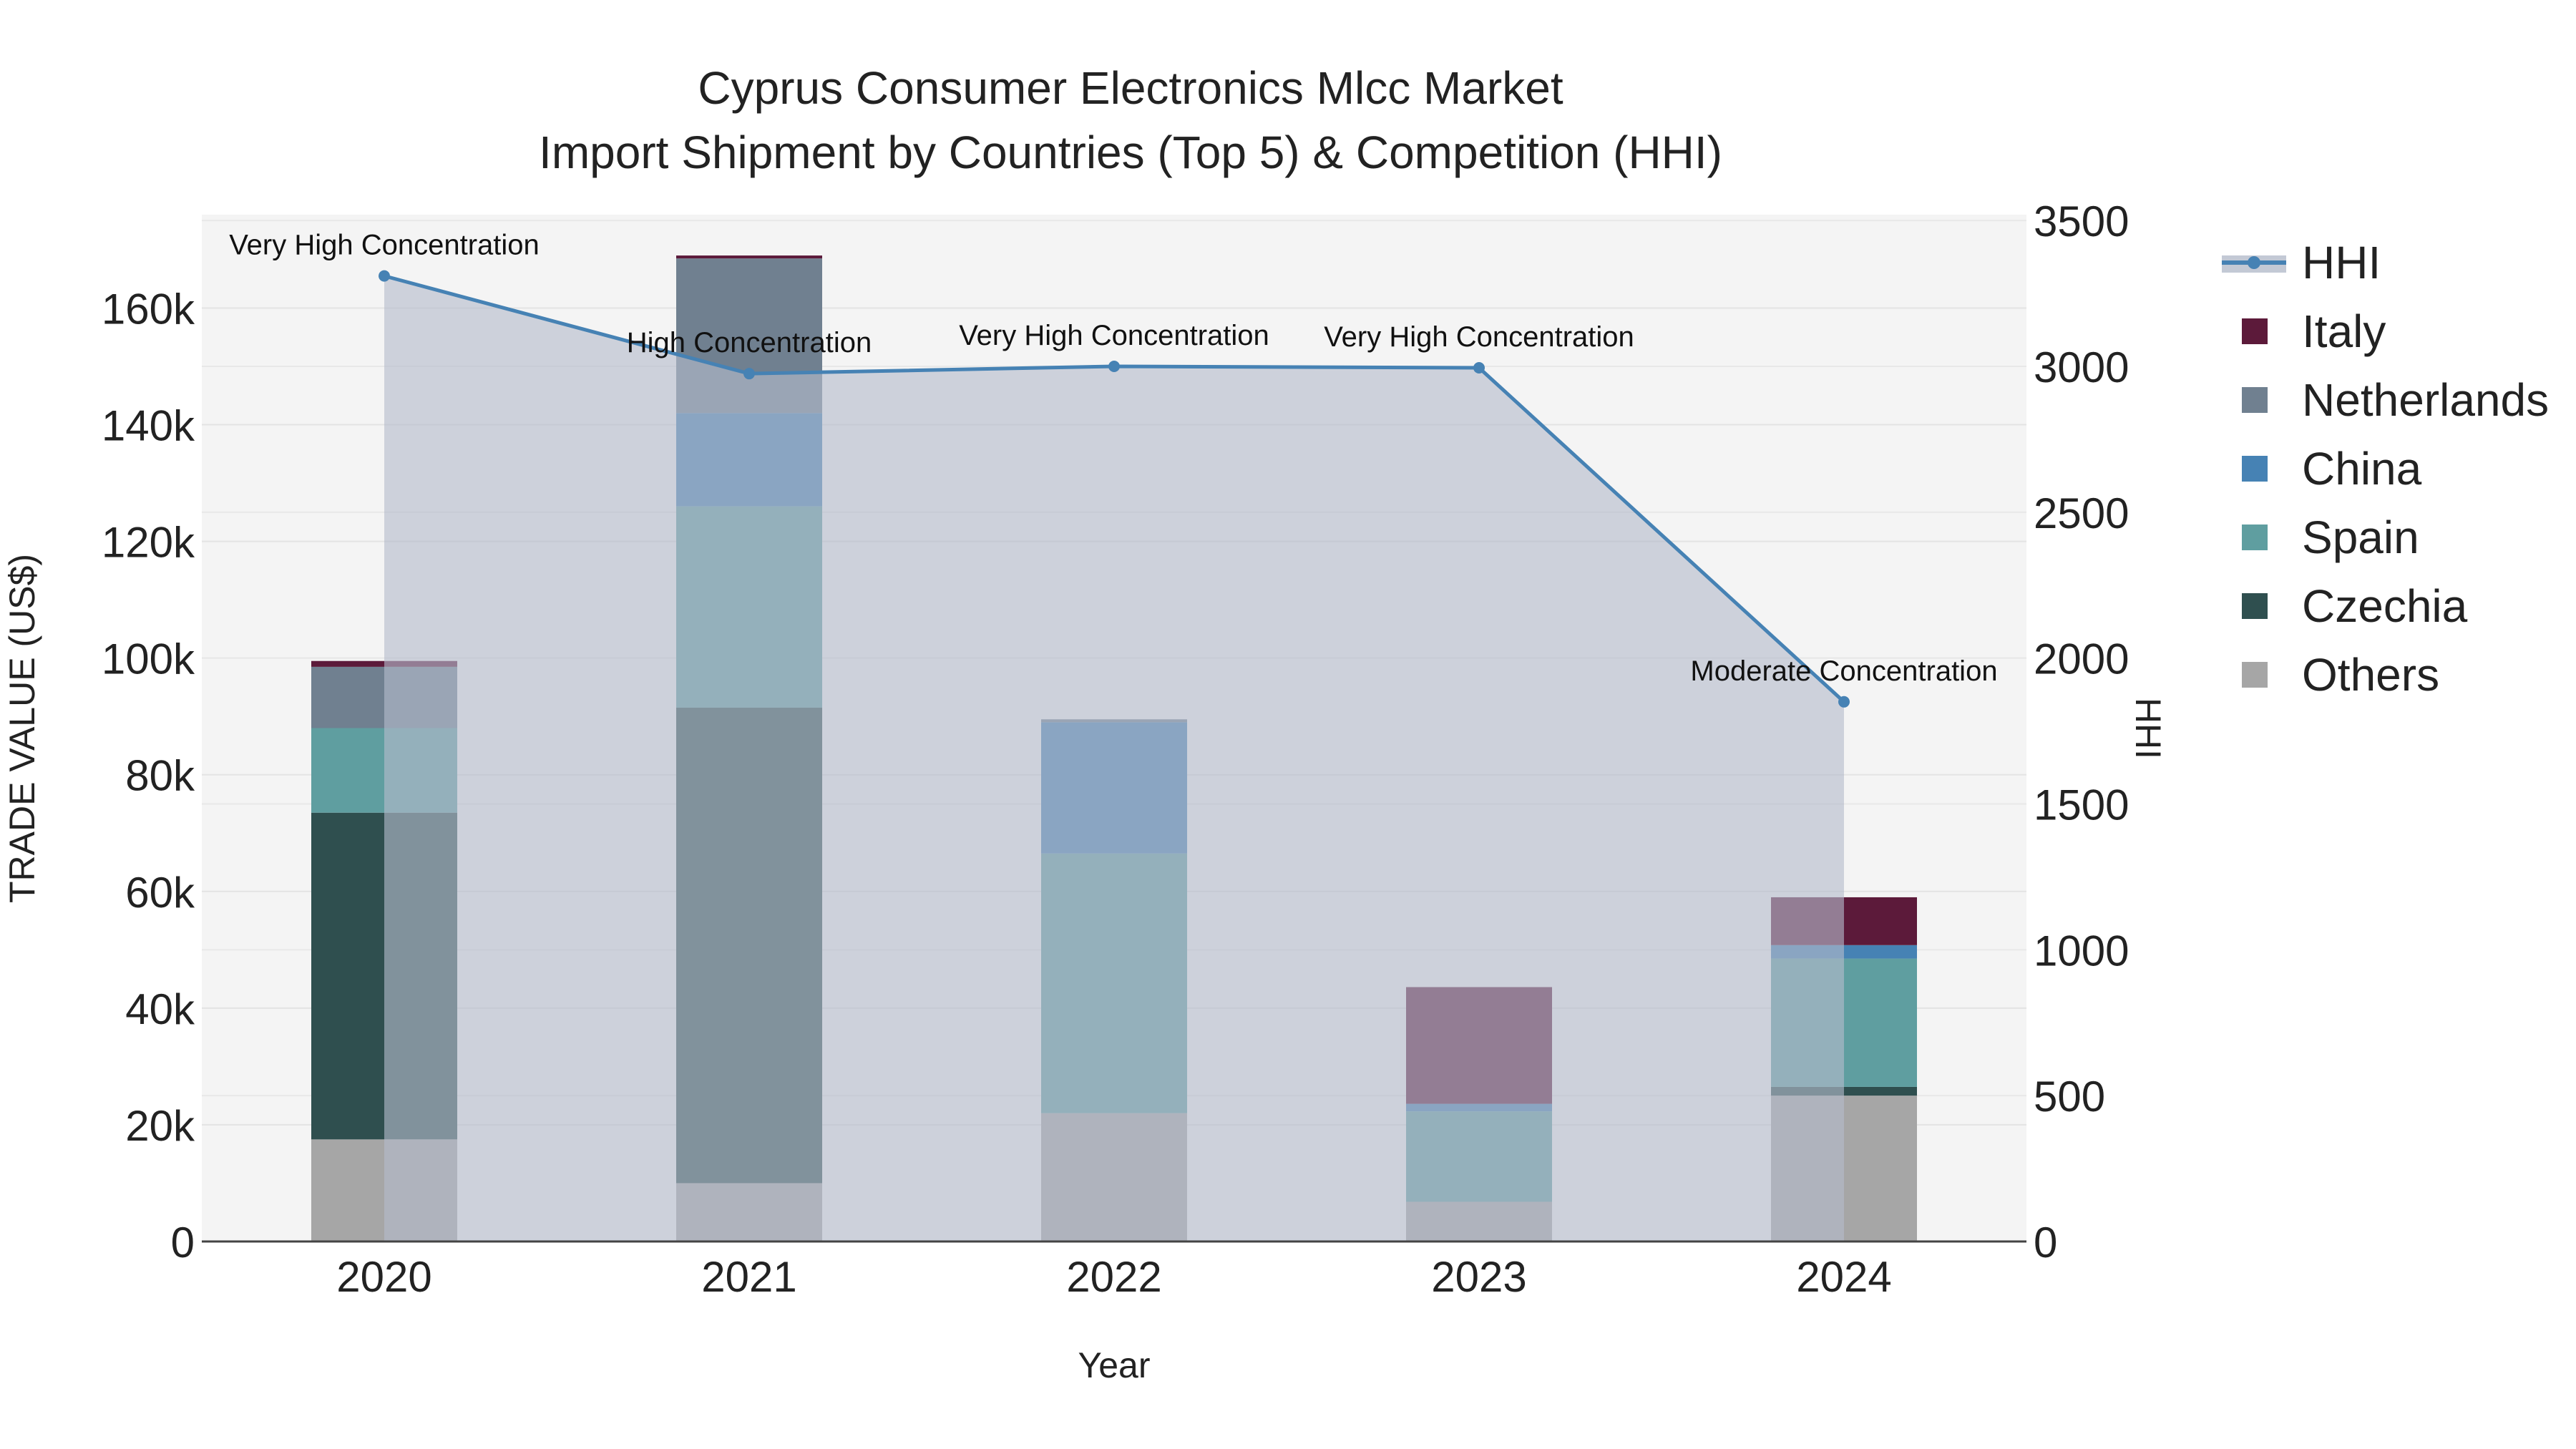  What do you see at coordinates (148, 426) in the screenshot?
I see `y-tick-label: 140k` at bounding box center [148, 426].